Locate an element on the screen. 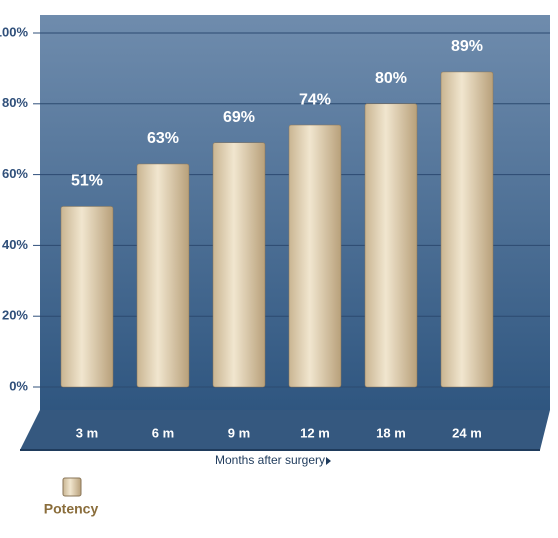  y-tick-label: 80% is located at coordinates (15, 102).